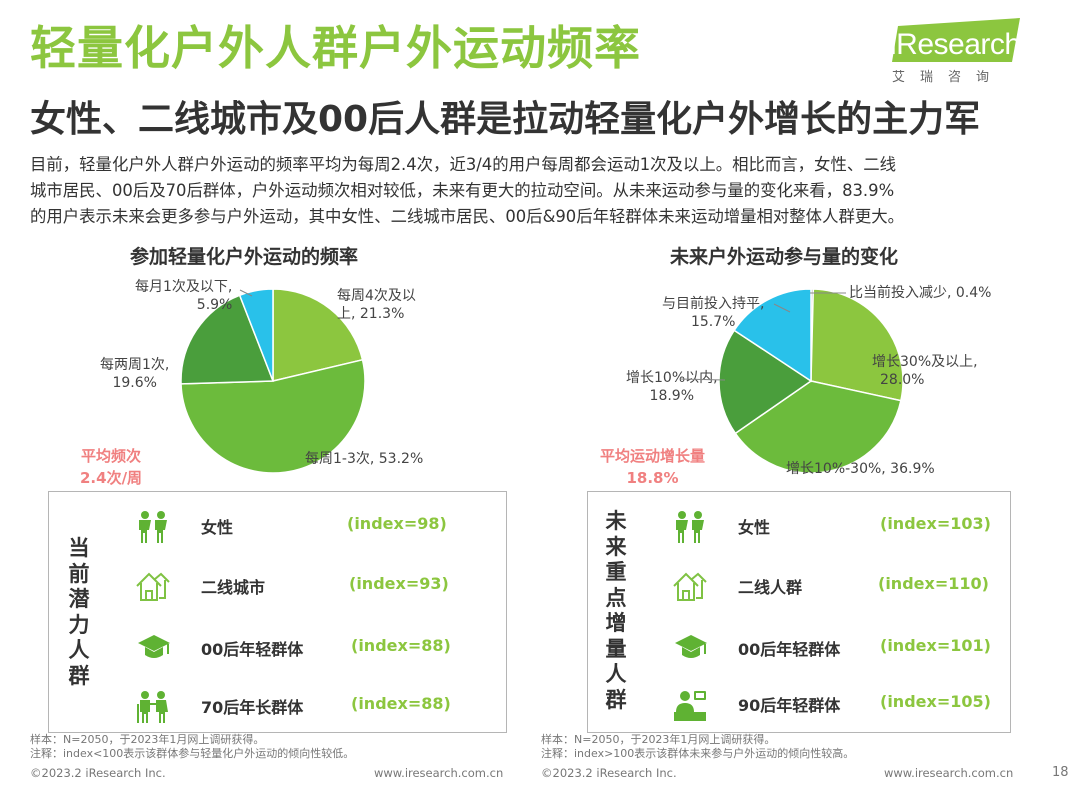 Image resolution: width=1080 pixels, height=794 pixels. Describe the element at coordinates (135, 374) in the screenshot. I see `slice-label: 每两周1次, 19.6%` at that location.